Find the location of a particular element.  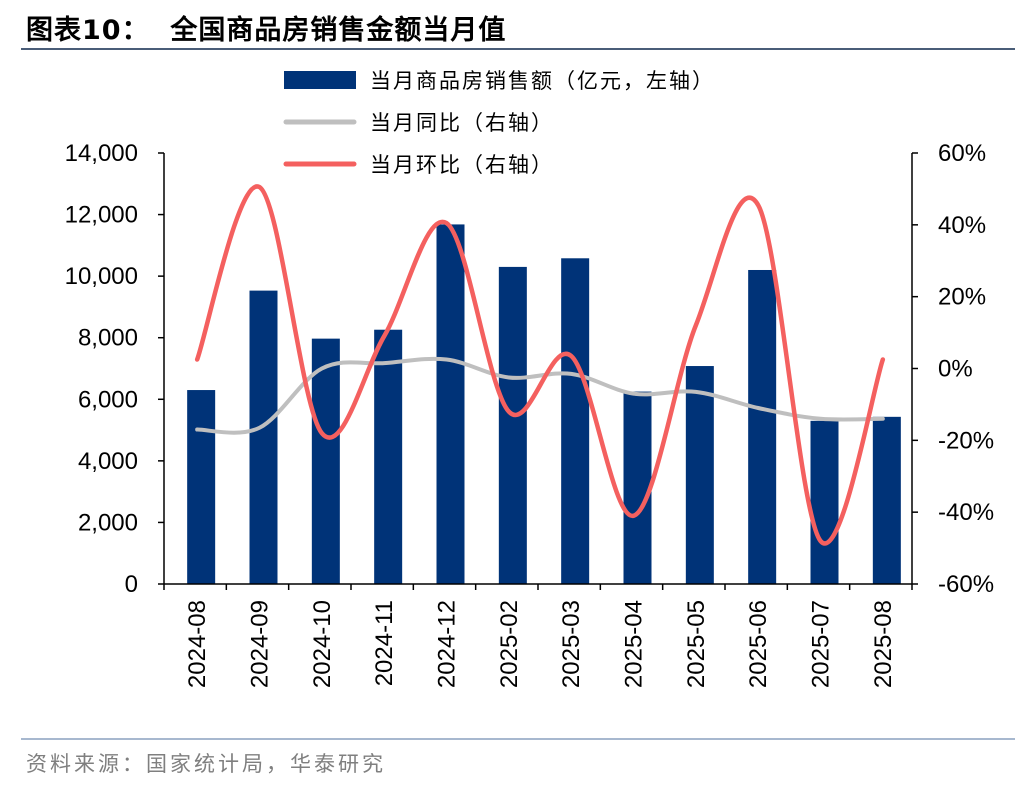

x-tick-label: 2025-02 is located at coordinates (509, 644).